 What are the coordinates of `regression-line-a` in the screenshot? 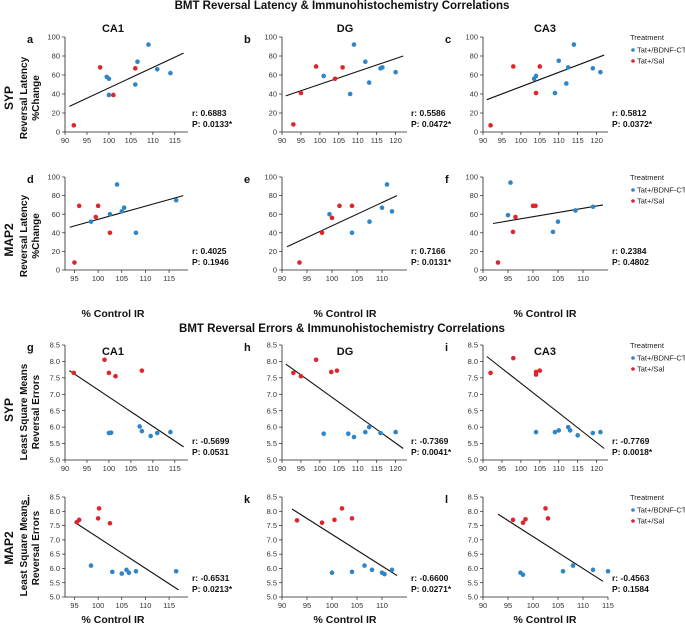 It's located at (126, 79).